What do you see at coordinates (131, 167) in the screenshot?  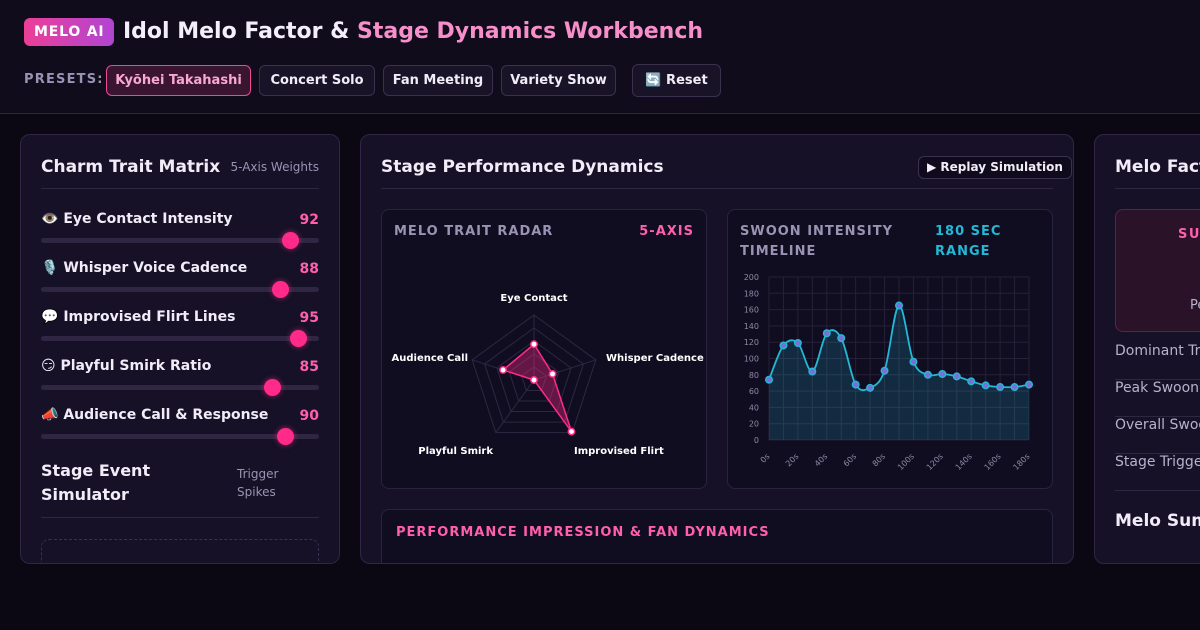 I see `charm-trait-title: Charm Trait Matrix` at bounding box center [131, 167].